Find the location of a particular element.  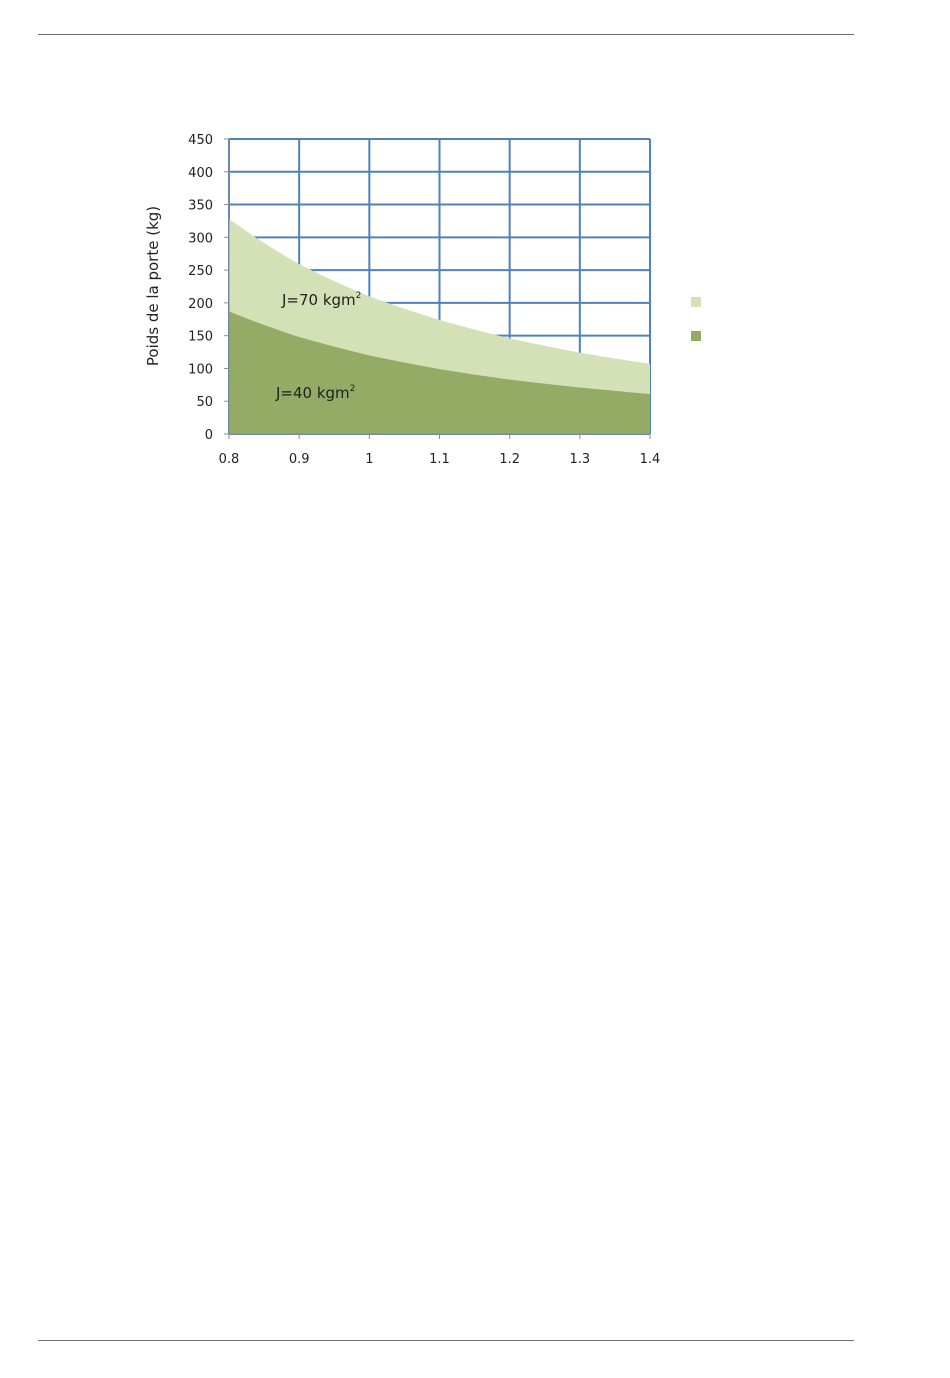

x-tick-labels: 0.8 0.9 1 1.1 1.2 1.3 1.4 is located at coordinates (440, 459).